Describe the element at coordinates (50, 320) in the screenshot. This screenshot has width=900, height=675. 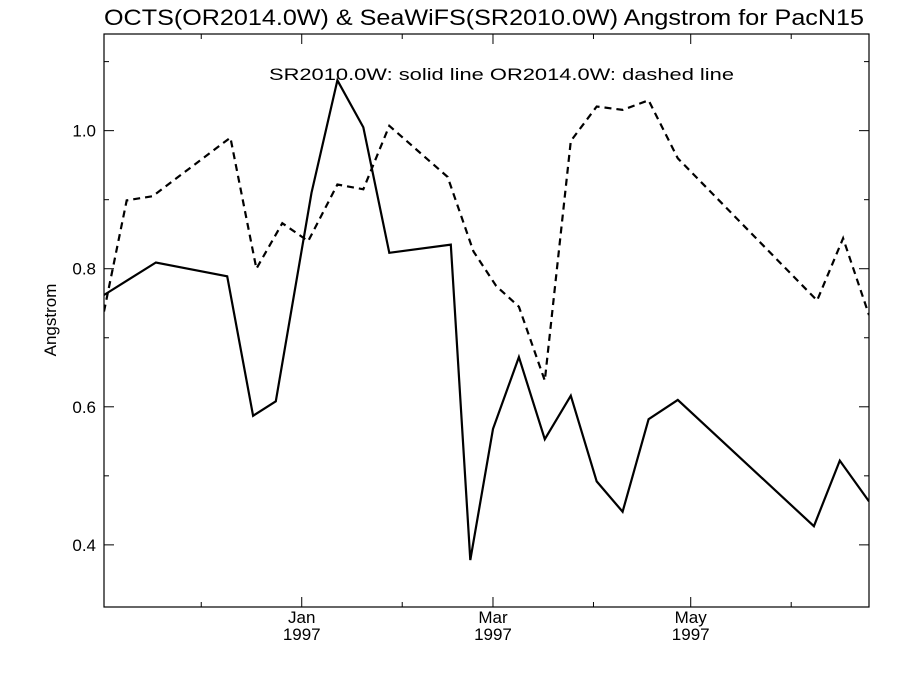
I see `y-axis-label: Angstrom` at that location.